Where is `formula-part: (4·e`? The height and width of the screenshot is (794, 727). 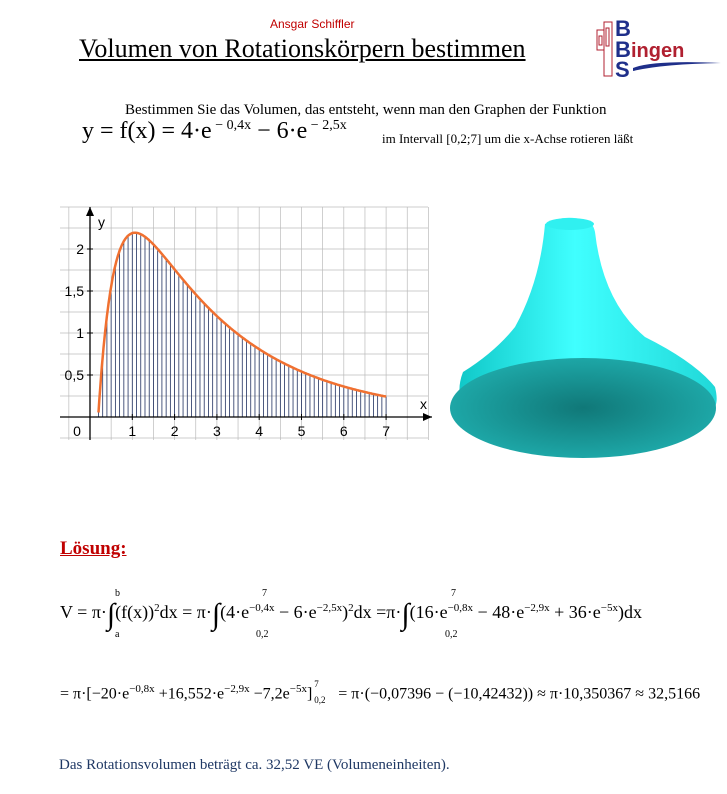
formula-part: (4·e is located at coordinates (235, 612).